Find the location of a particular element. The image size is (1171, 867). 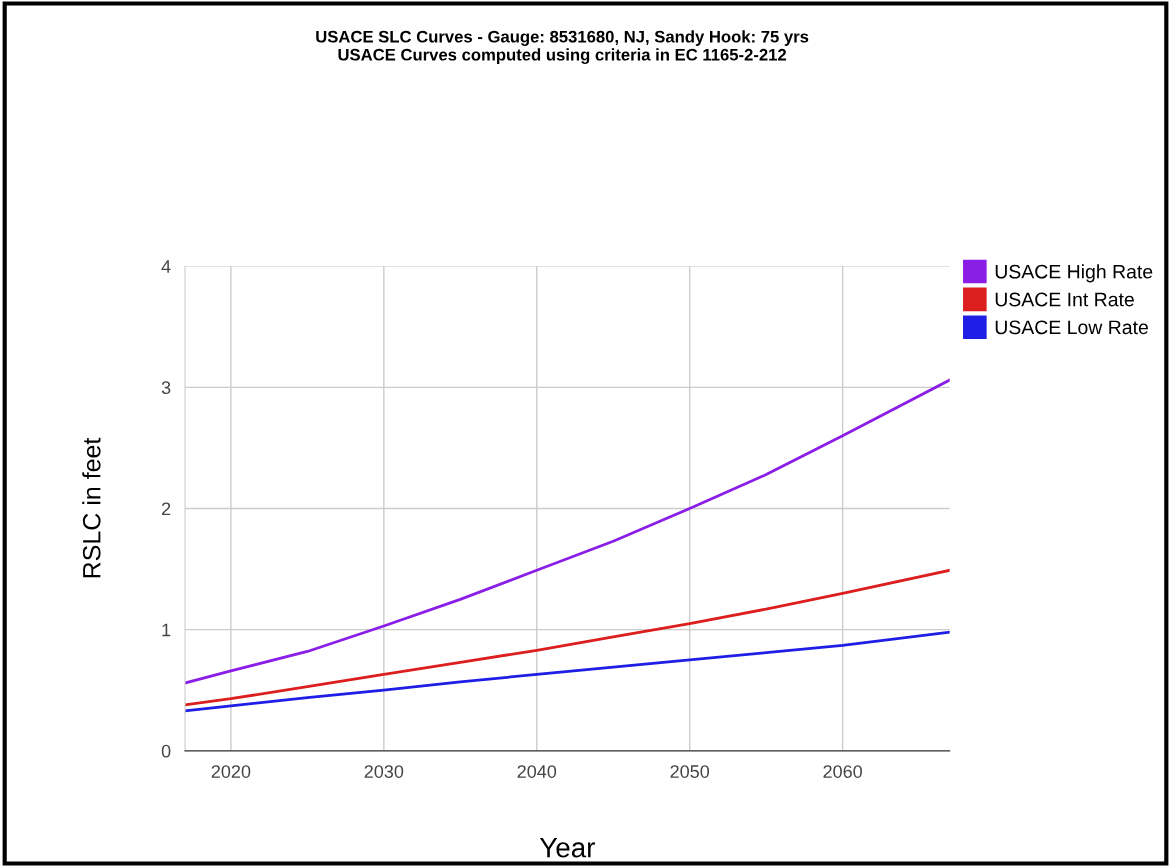

legend-label: USACE Int Rate is located at coordinates (1064, 299).